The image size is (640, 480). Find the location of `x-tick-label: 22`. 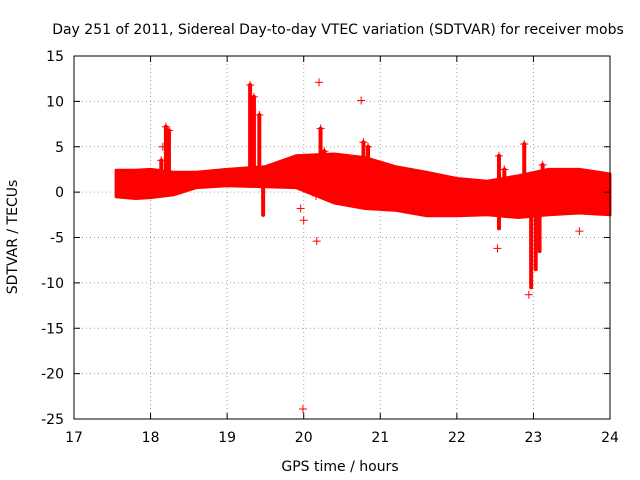

x-tick-label: 22 is located at coordinates (457, 438).